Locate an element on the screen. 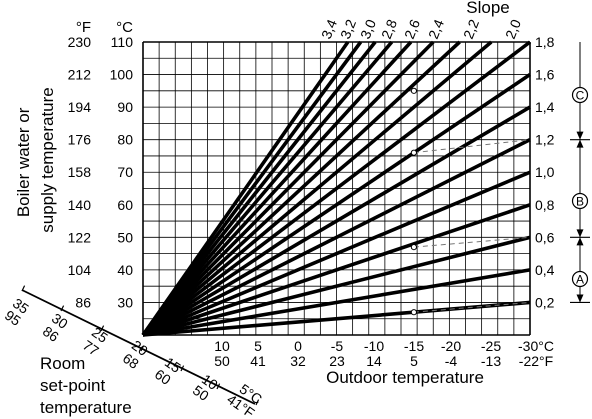  x-tick-fahrenheit: 5 is located at coordinates (414, 361).